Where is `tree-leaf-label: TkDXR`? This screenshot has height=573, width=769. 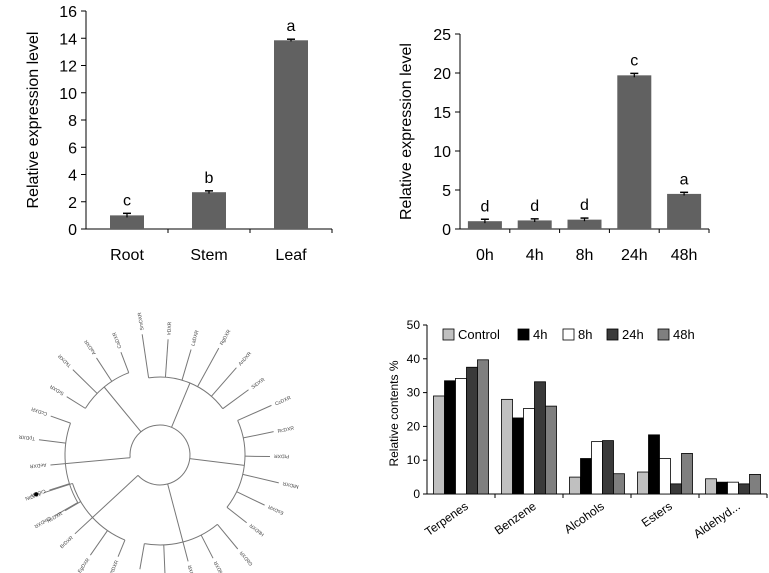
tree-leaf-label: TkDXR is located at coordinates (65, 360).